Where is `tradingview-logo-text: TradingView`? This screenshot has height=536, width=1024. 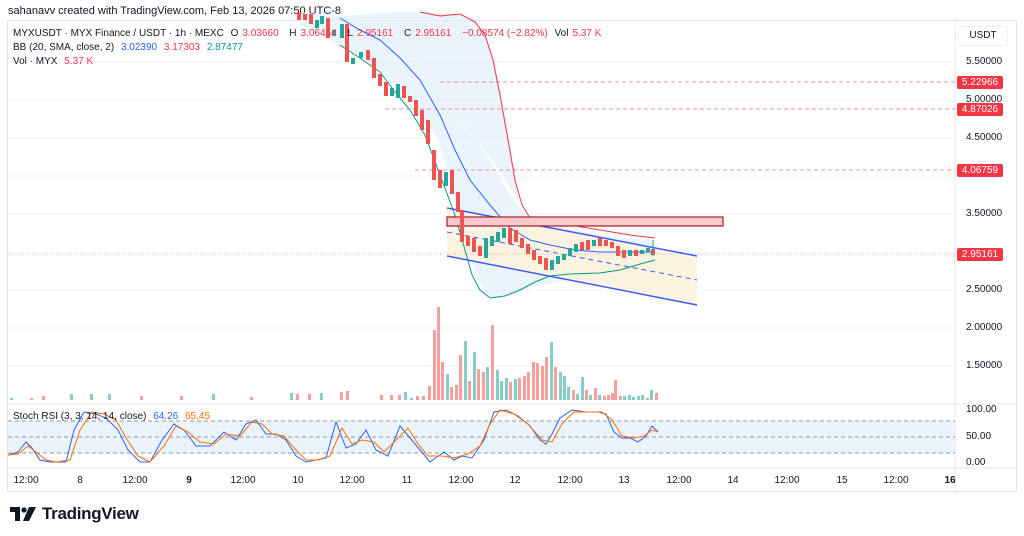
tradingview-logo-text: TradingView is located at coordinates (90, 513).